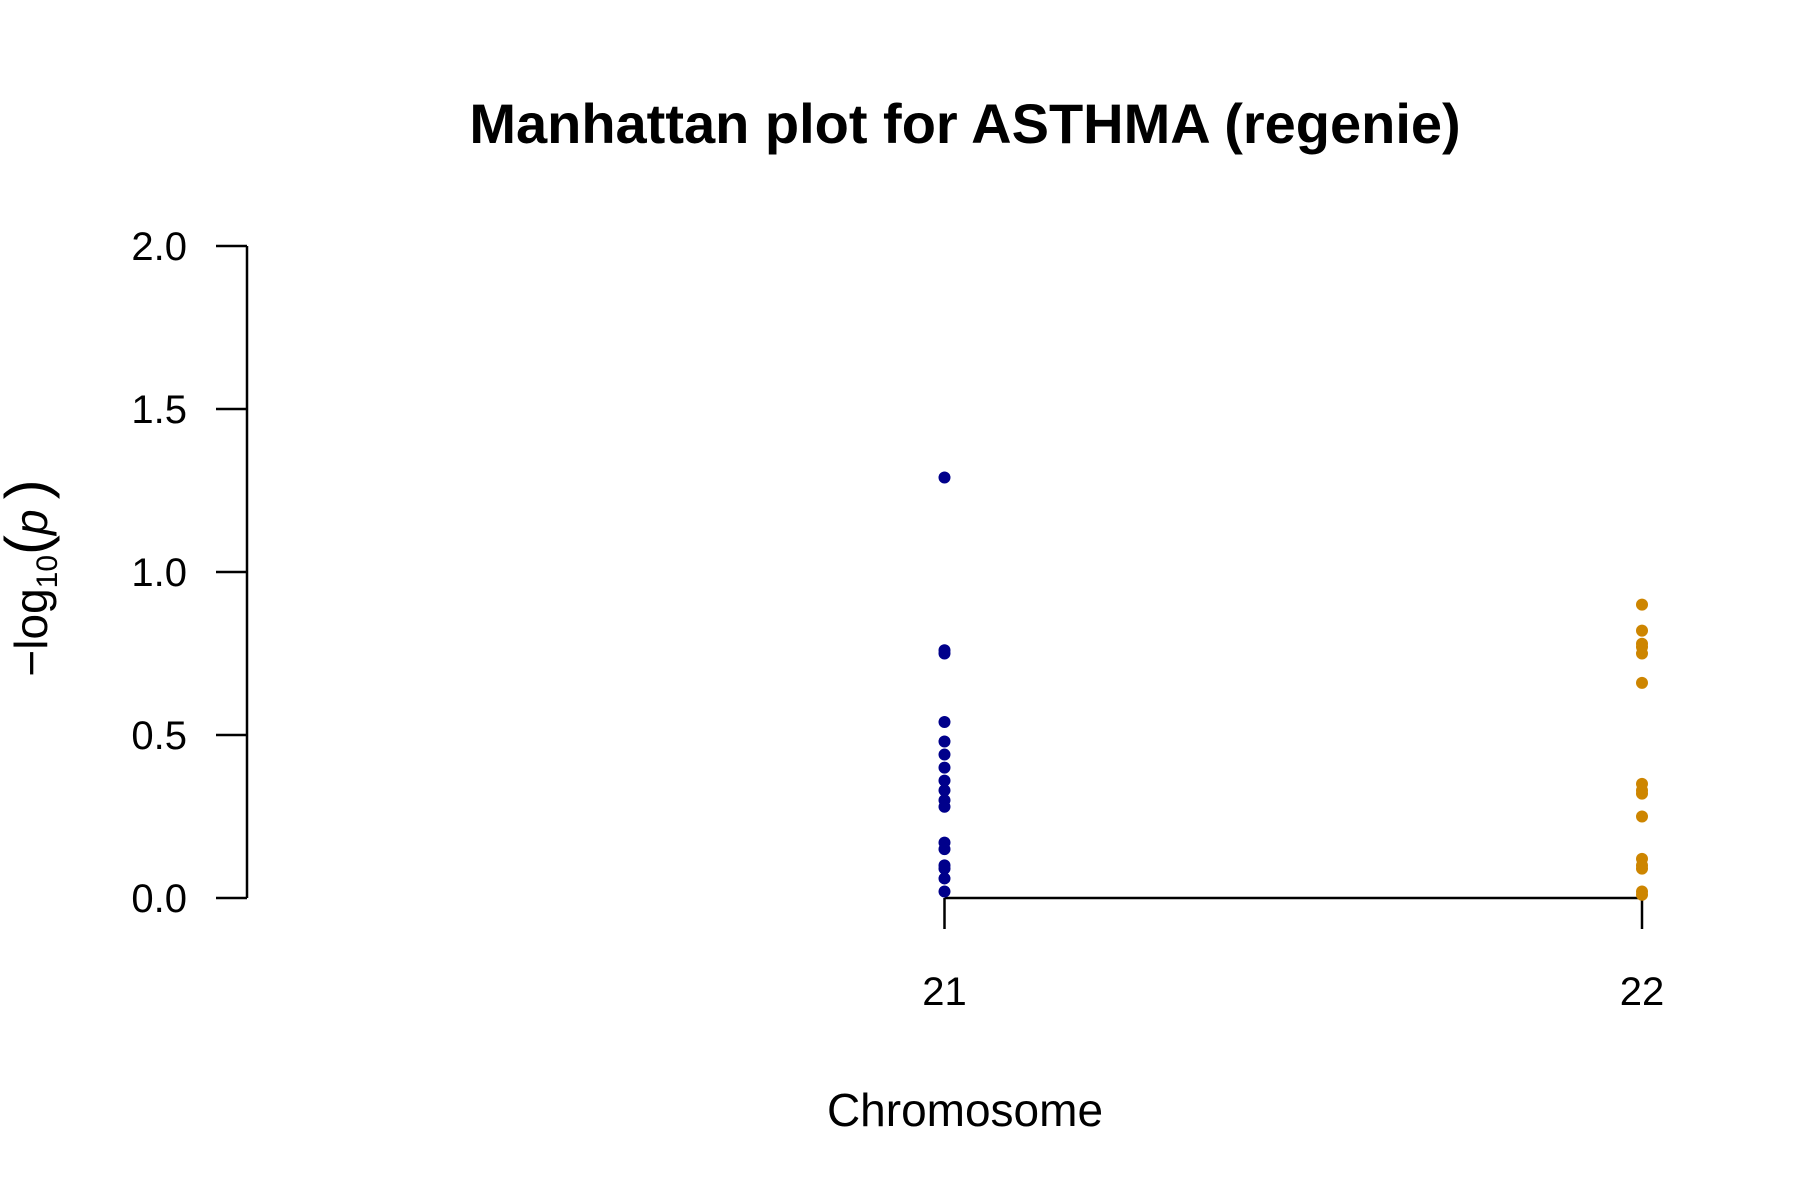  I want to click on y-ticks: 0.0 0.5 1.0 1.5 2.0, so click(189, 573).